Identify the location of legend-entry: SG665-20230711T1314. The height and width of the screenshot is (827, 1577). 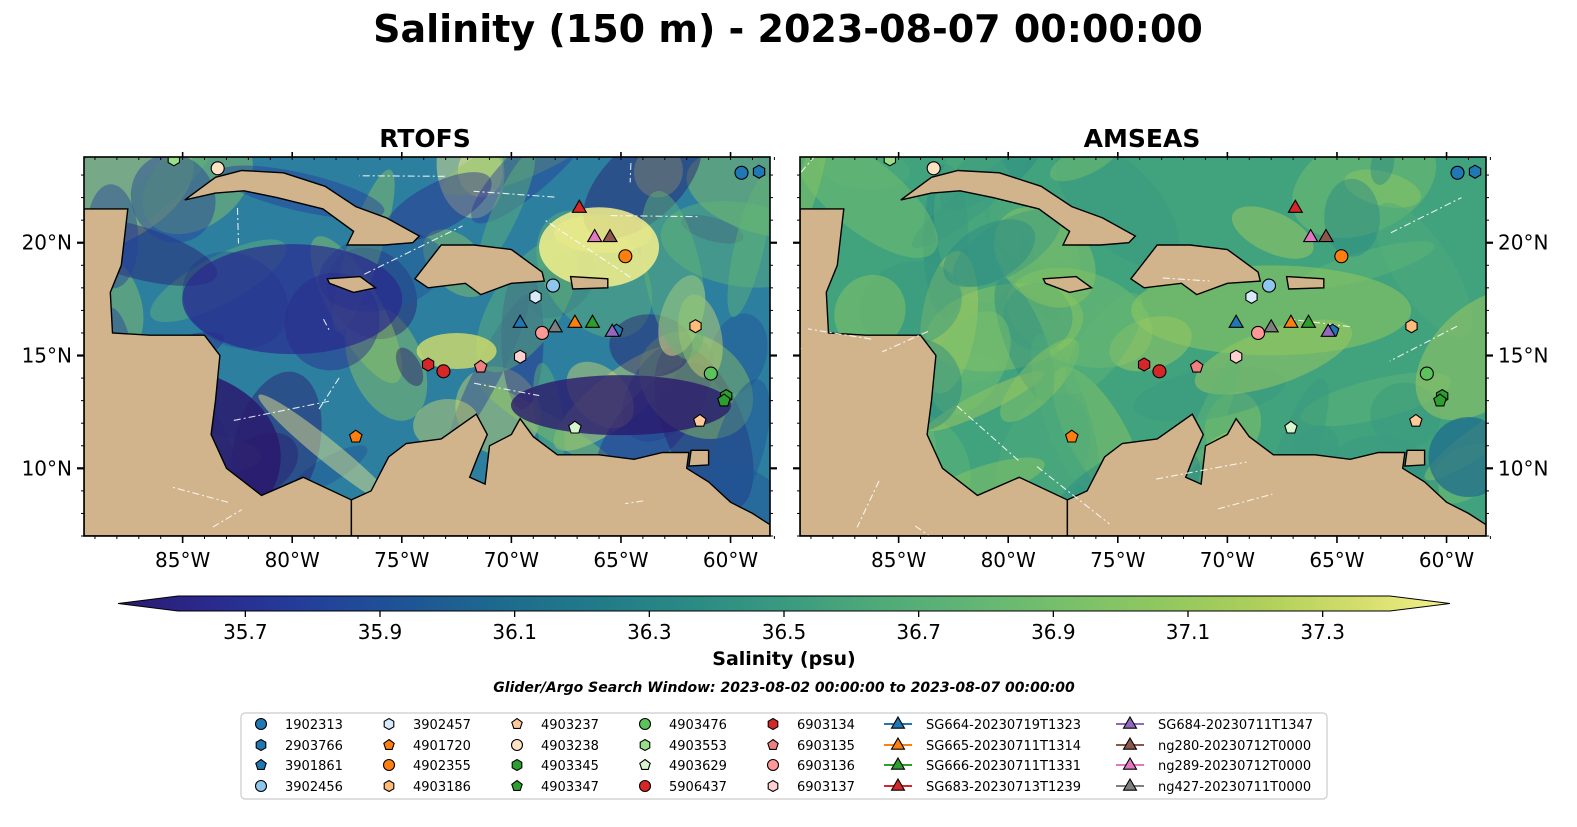
(982, 745).